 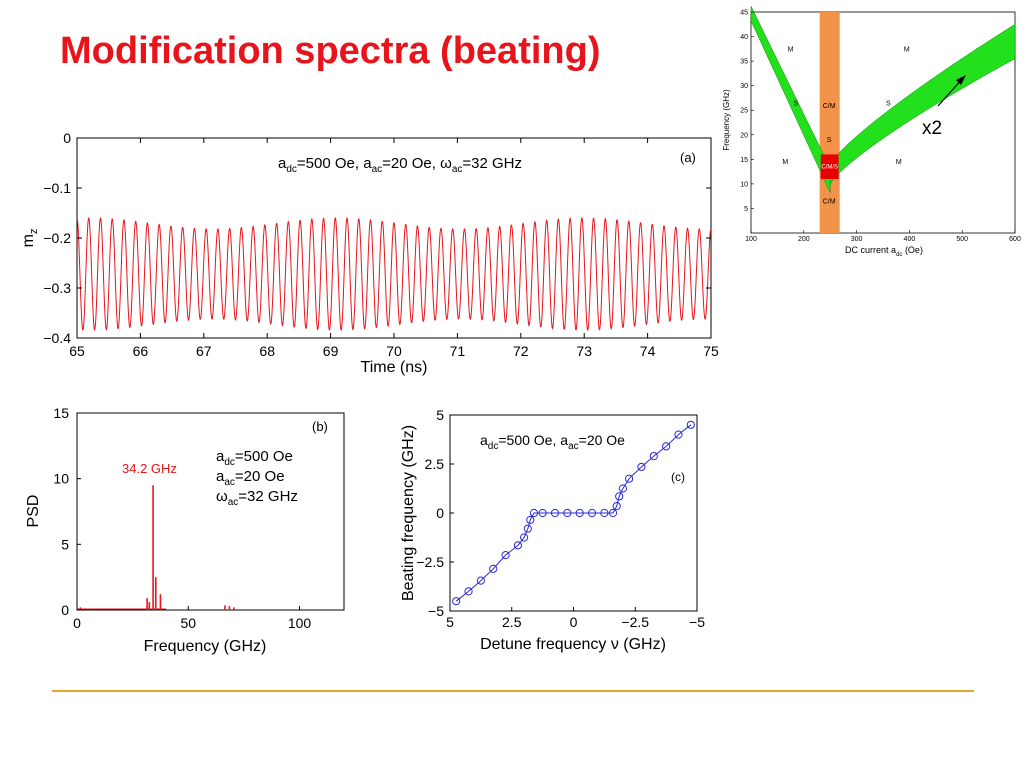 What do you see at coordinates (744, 37) in the screenshot?
I see `chart-d-ytick-label: 40` at bounding box center [744, 37].